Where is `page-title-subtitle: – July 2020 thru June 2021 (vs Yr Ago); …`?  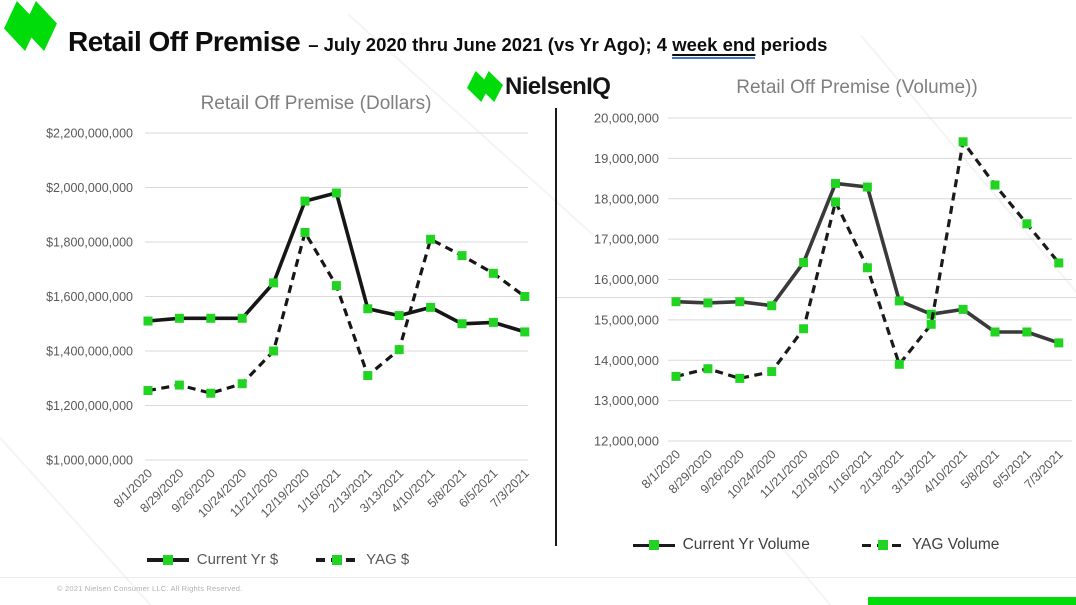 page-title-subtitle: – July 2020 thru June 2021 (vs Yr Ago); … is located at coordinates (568, 46).